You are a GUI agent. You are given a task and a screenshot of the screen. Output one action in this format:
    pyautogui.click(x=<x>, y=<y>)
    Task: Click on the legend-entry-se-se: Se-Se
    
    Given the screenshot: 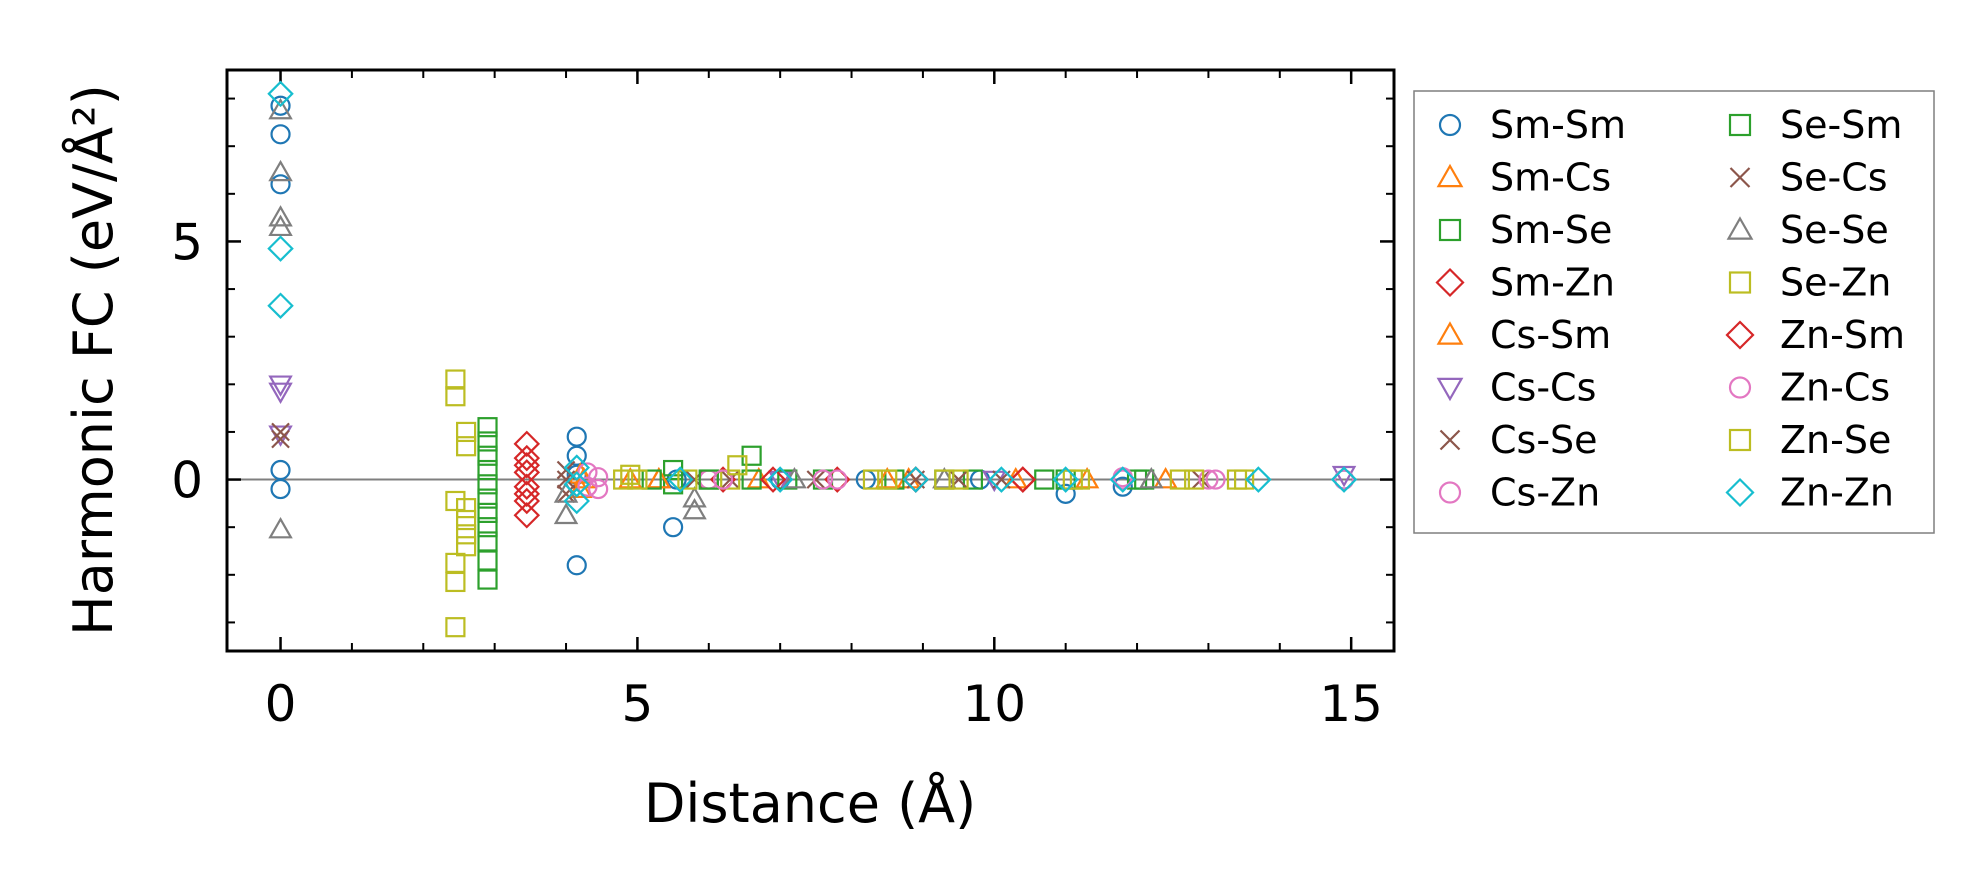 What is the action you would take?
    pyautogui.click(x=1807, y=230)
    